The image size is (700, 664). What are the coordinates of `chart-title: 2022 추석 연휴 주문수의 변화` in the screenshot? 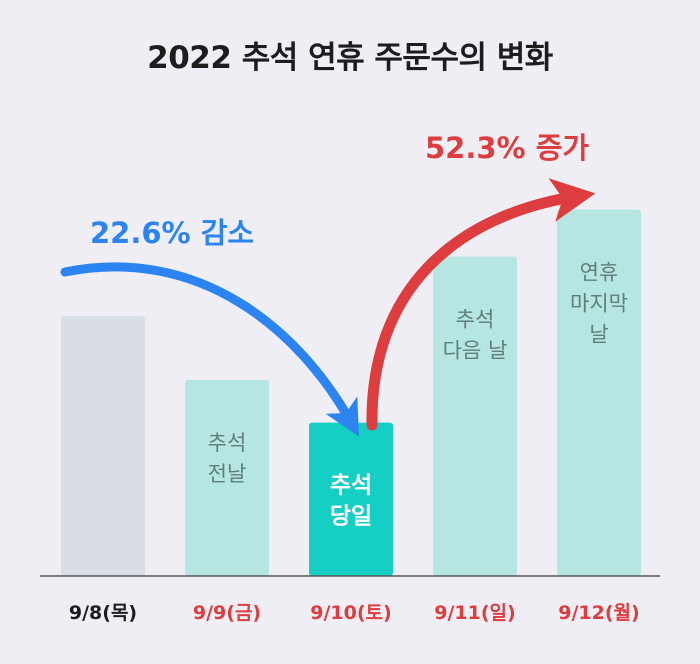 It's located at (350, 58).